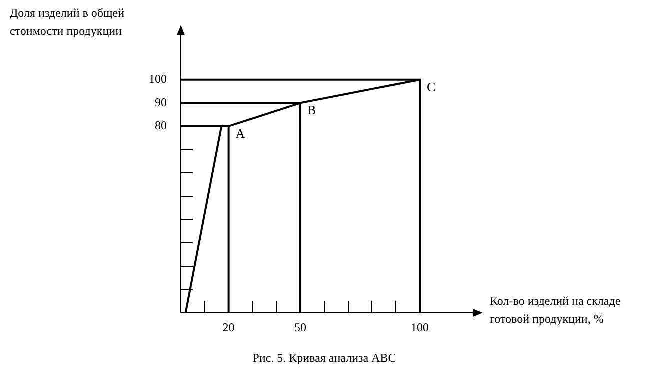  What do you see at coordinates (312, 110) in the screenshot?
I see `annotation: B` at bounding box center [312, 110].